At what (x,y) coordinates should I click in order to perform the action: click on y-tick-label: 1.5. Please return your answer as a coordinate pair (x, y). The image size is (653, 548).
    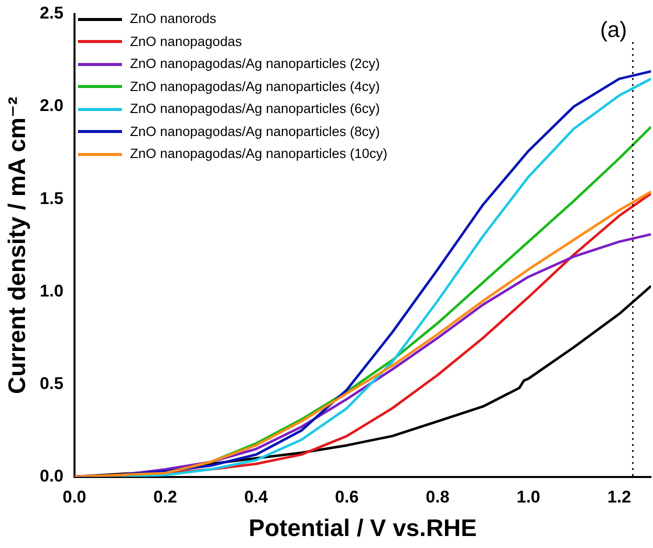
    Looking at the image, I should click on (52, 198).